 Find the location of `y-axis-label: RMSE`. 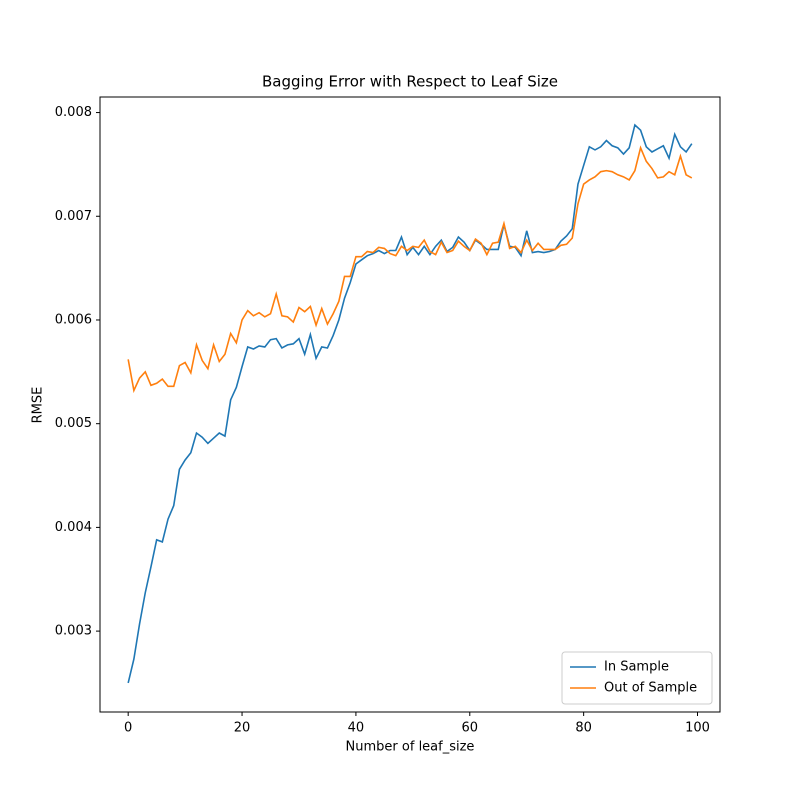

y-axis-label: RMSE is located at coordinates (38, 405).